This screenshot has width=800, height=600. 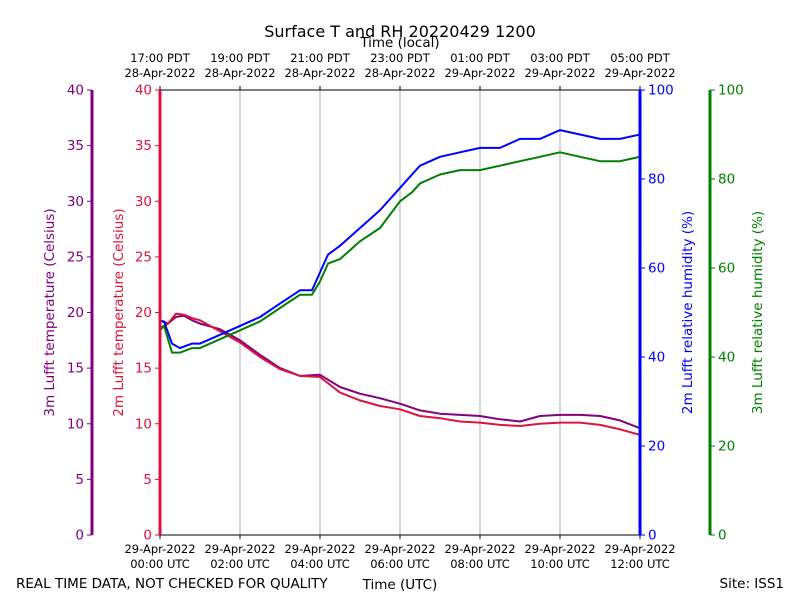 I want to click on footer-quality-note: REAL TIME DATA, NOT CHECKED FOR QUALITY, so click(x=172, y=584).